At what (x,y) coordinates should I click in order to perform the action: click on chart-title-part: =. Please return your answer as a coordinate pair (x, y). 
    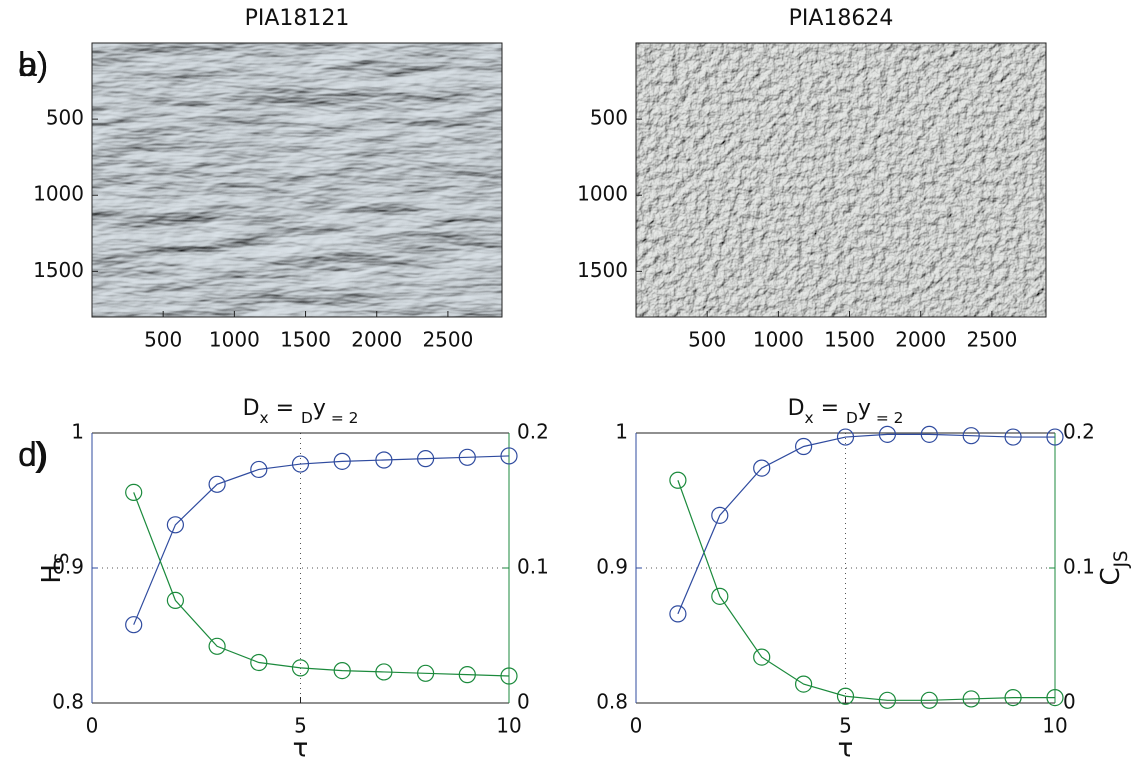
    Looking at the image, I should click on (285, 408).